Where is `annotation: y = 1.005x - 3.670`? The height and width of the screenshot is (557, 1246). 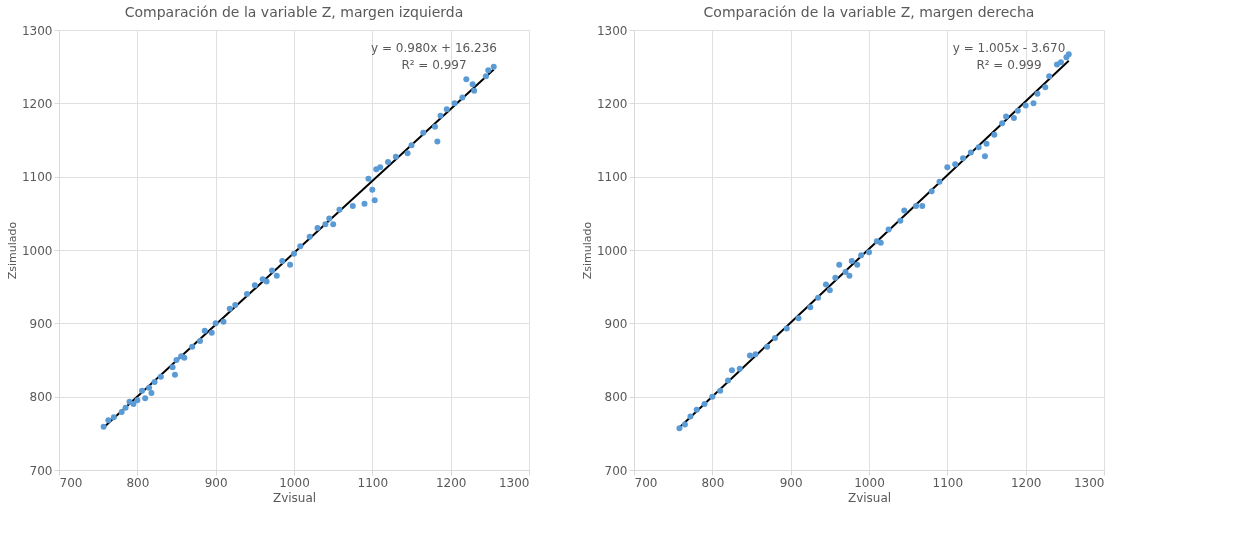
annotation: y = 1.005x - 3.670 is located at coordinates (1009, 48).